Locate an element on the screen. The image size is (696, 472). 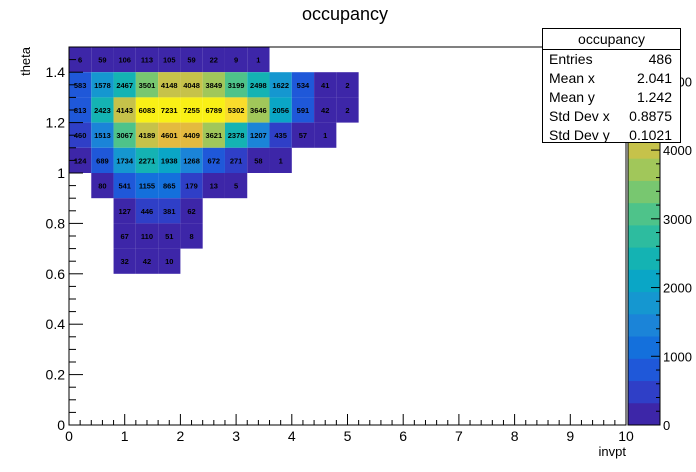
cell-value-label: 5 is located at coordinates (236, 186).